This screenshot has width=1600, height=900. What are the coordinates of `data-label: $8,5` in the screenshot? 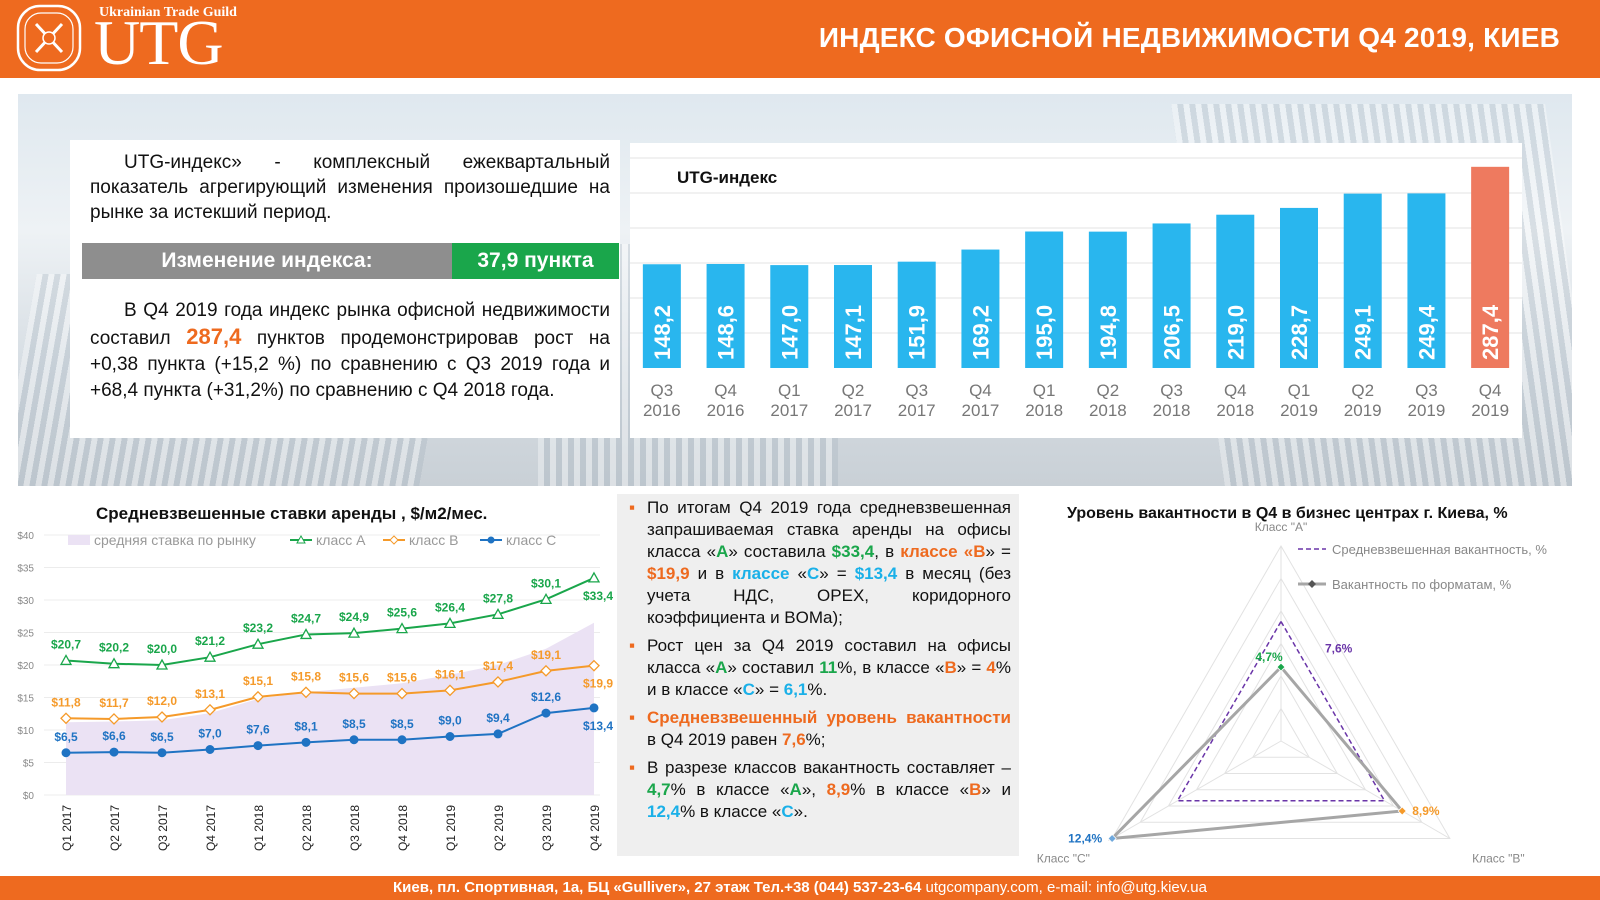 It's located at (402, 724).